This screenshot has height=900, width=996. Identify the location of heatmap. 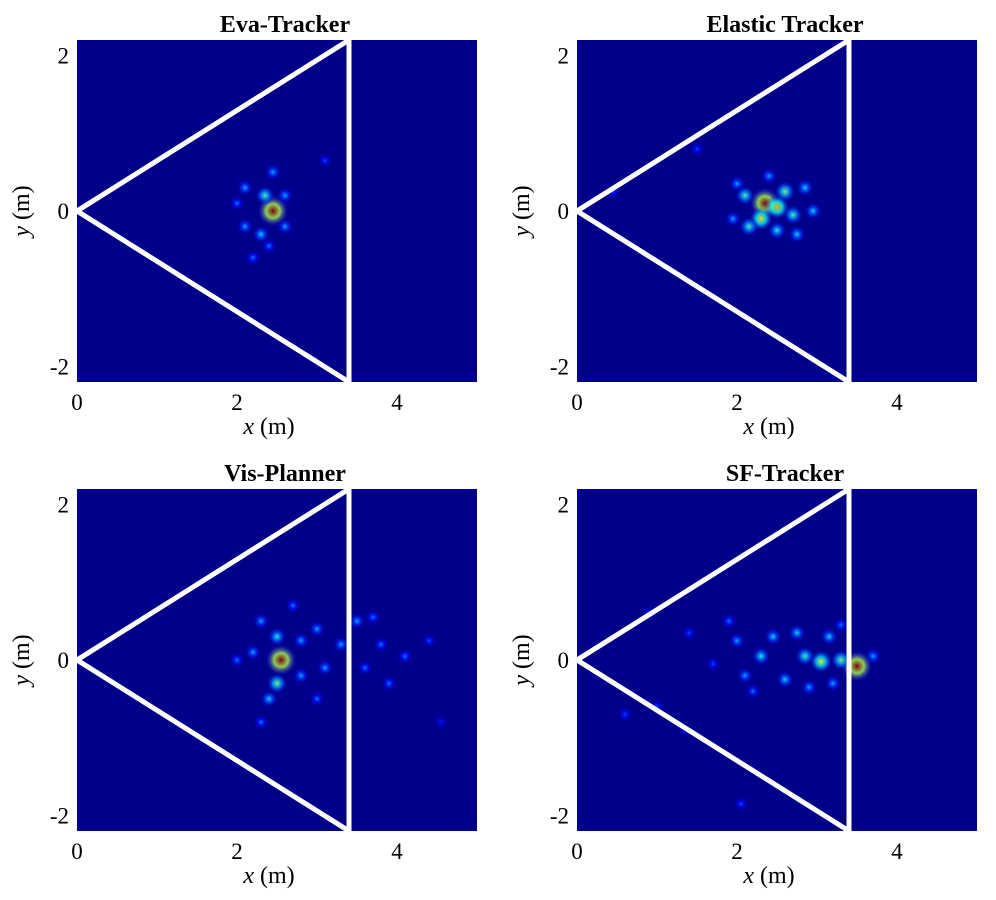
(280, 209).